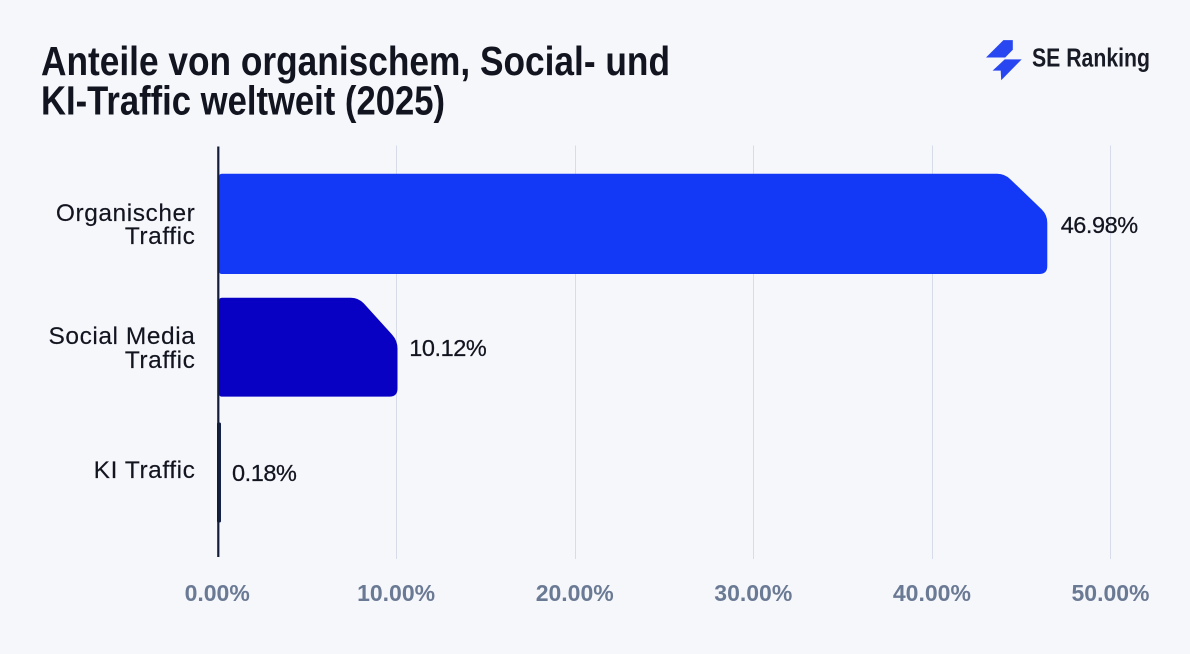 The width and height of the screenshot is (1190, 654). I want to click on svg-text: Organischer, so click(126, 213).